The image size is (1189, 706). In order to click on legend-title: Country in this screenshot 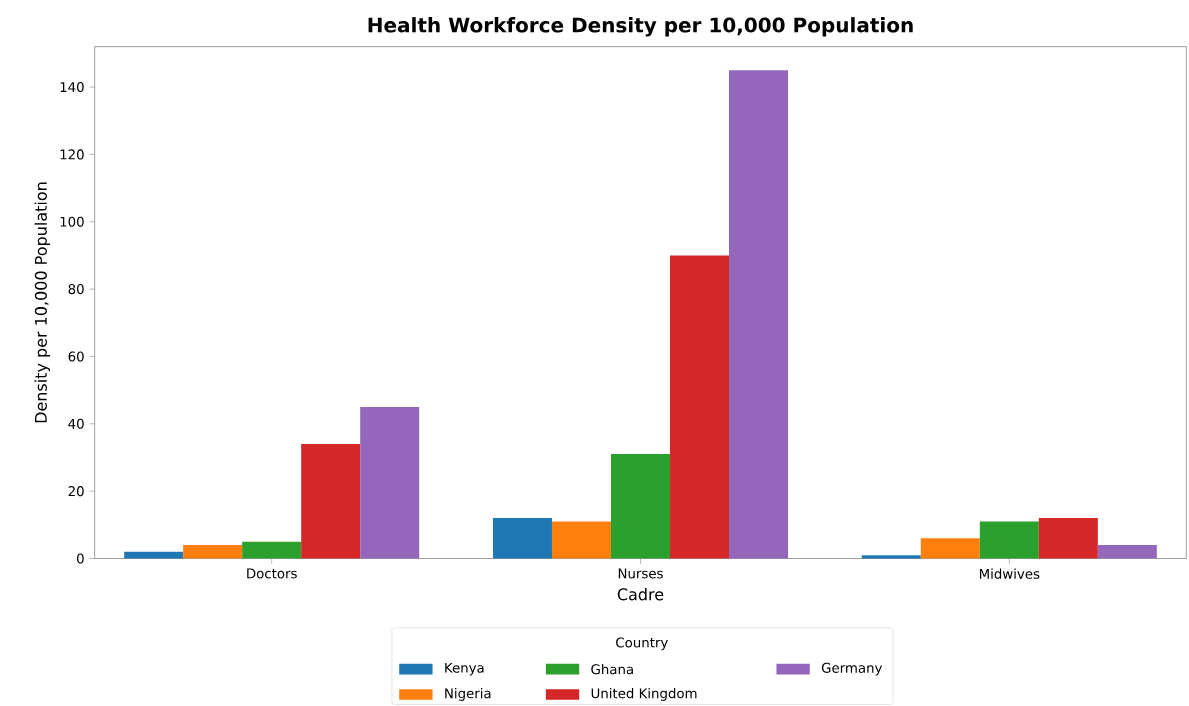, I will do `click(642, 643)`.